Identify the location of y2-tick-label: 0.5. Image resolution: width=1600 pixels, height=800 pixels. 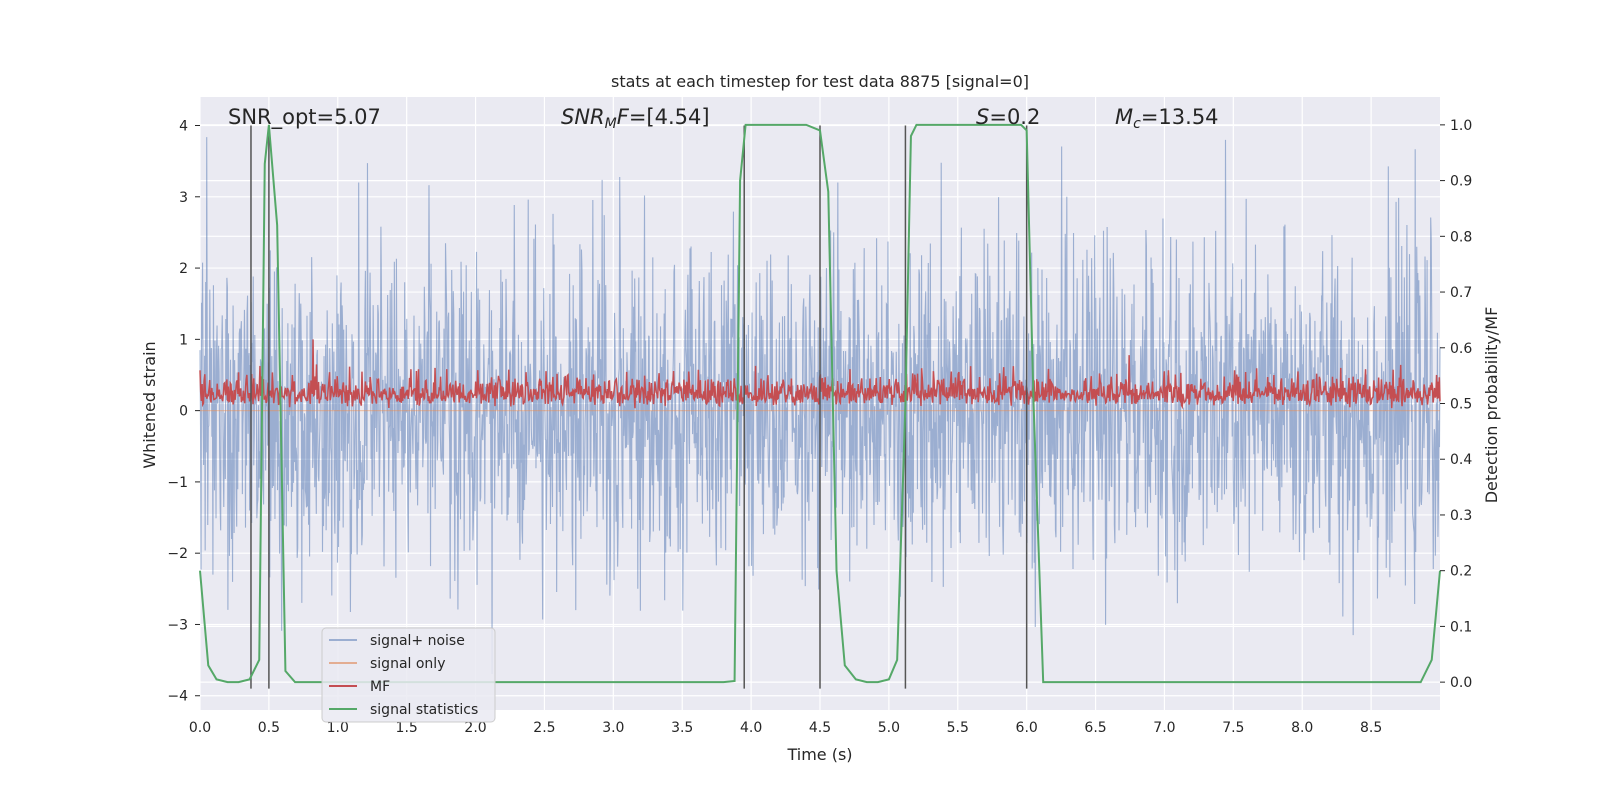
(1461, 405).